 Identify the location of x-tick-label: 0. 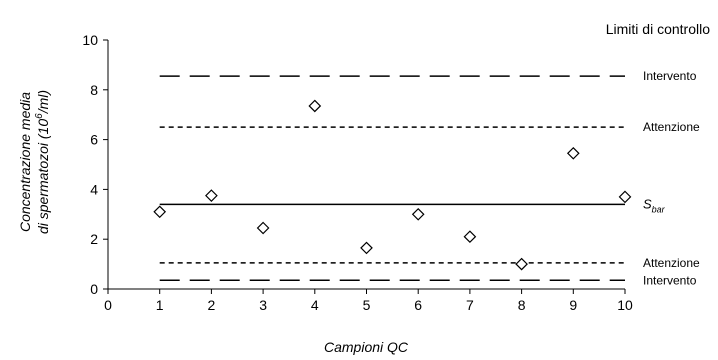
(108, 305).